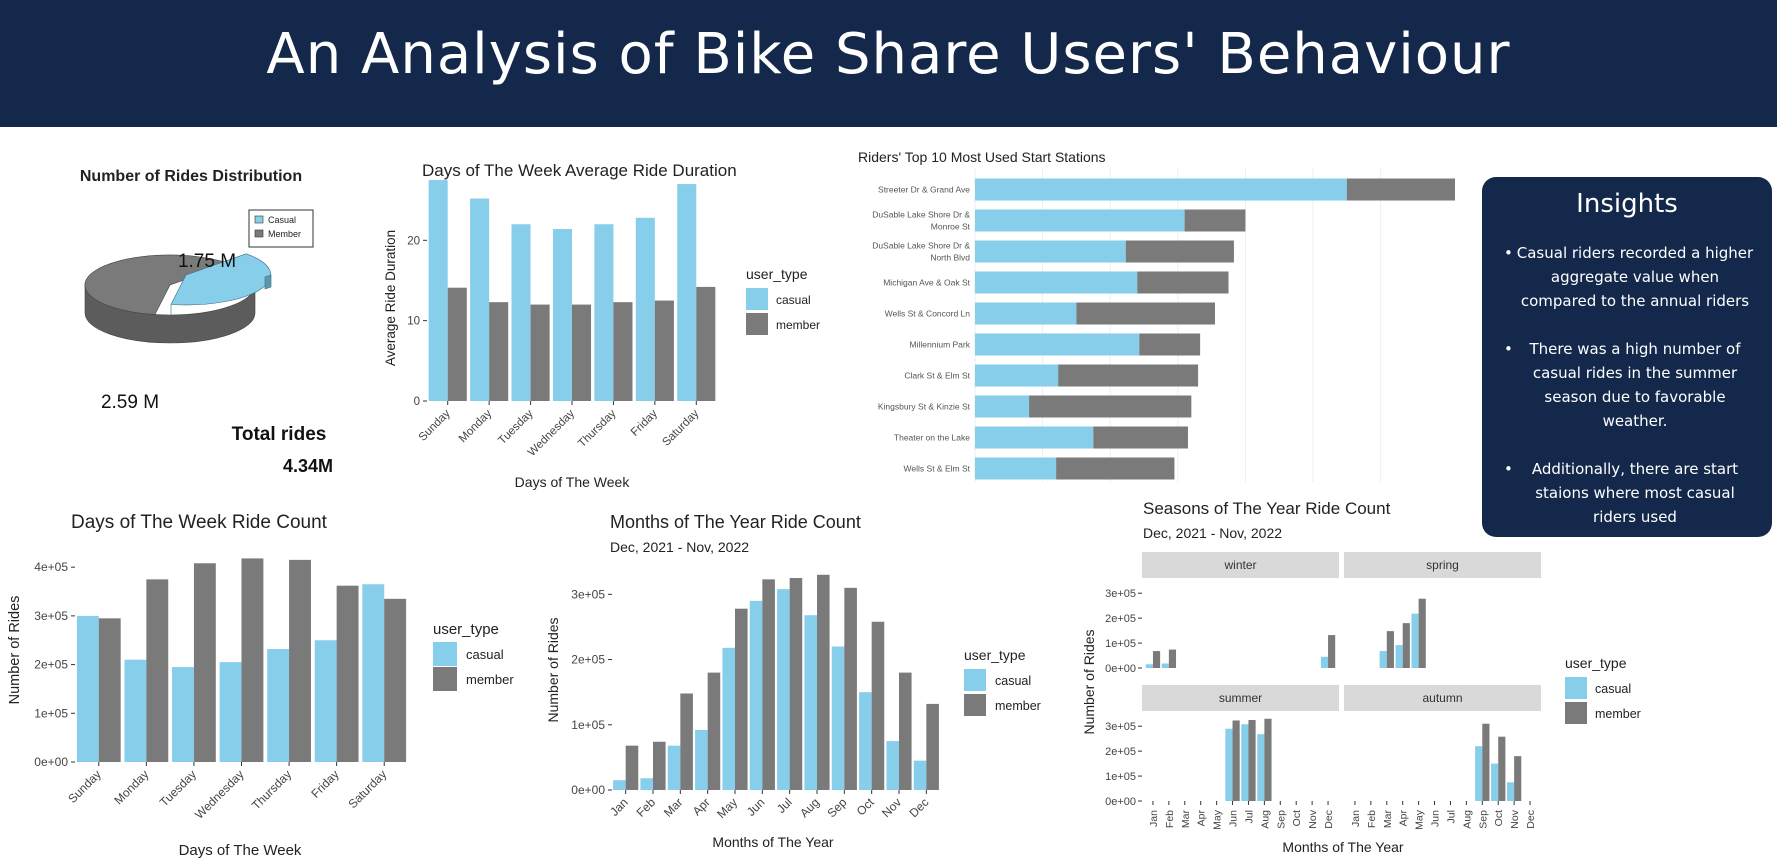 The width and height of the screenshot is (1777, 865). I want to click on bar-member-apr, so click(714, 731).